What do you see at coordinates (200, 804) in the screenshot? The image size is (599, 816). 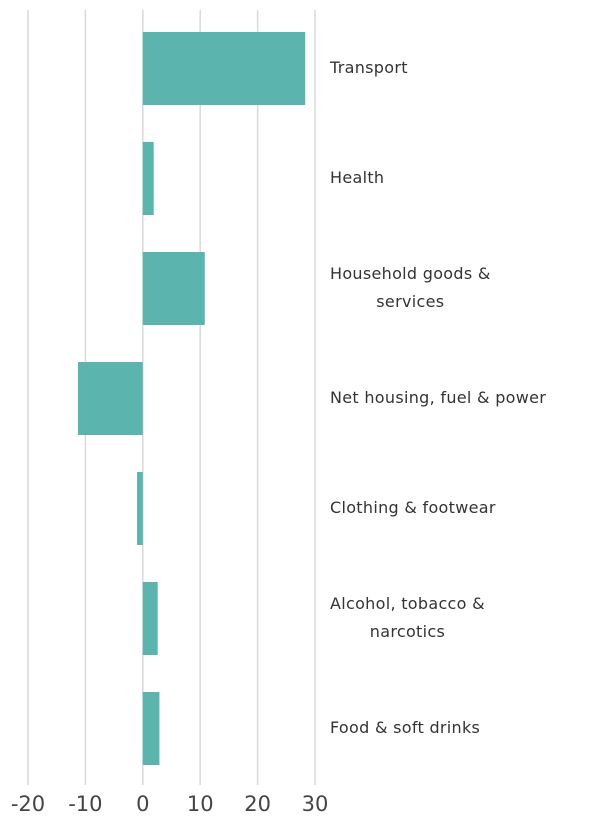 I see `x-tick-label: 10` at bounding box center [200, 804].